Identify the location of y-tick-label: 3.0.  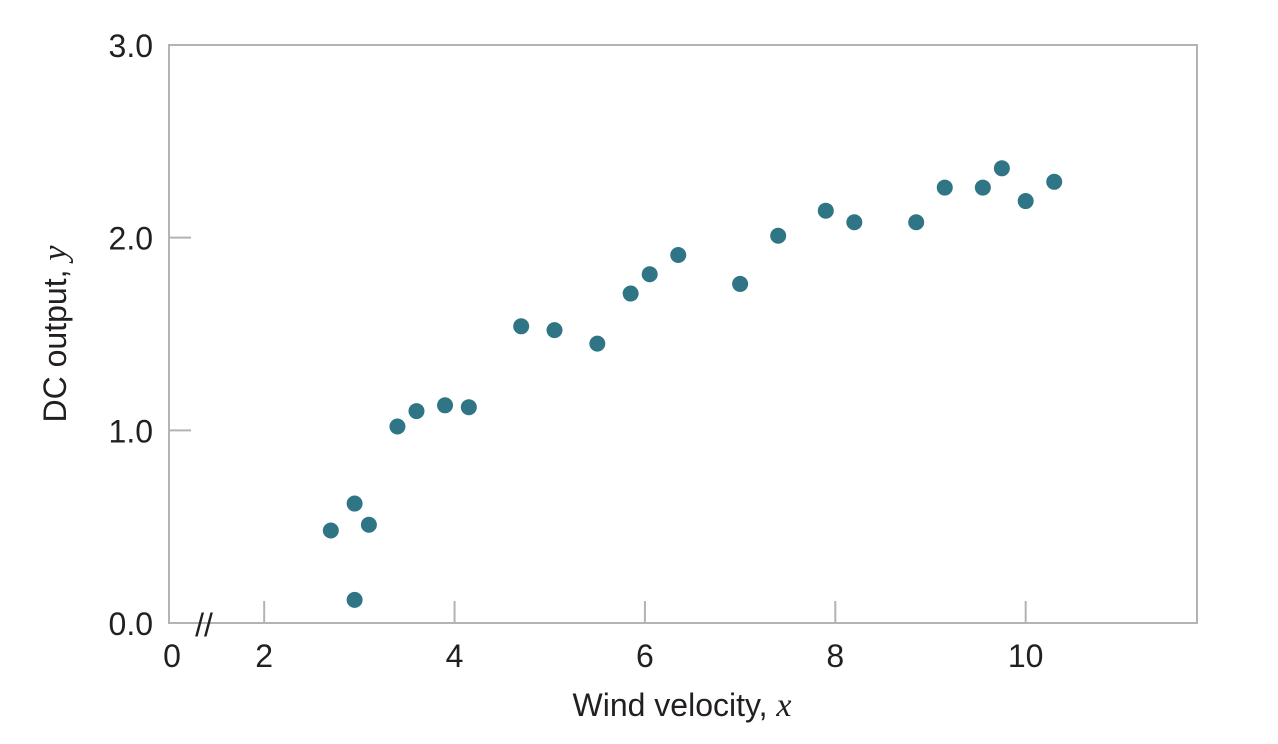
(131, 46).